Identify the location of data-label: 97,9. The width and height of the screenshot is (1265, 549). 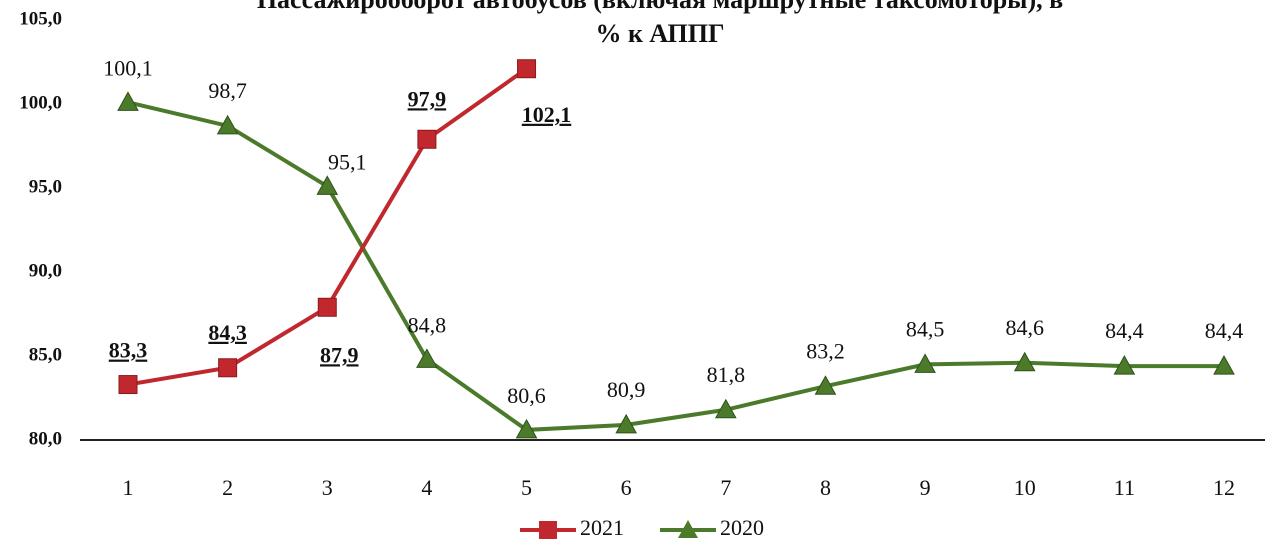
(427, 98).